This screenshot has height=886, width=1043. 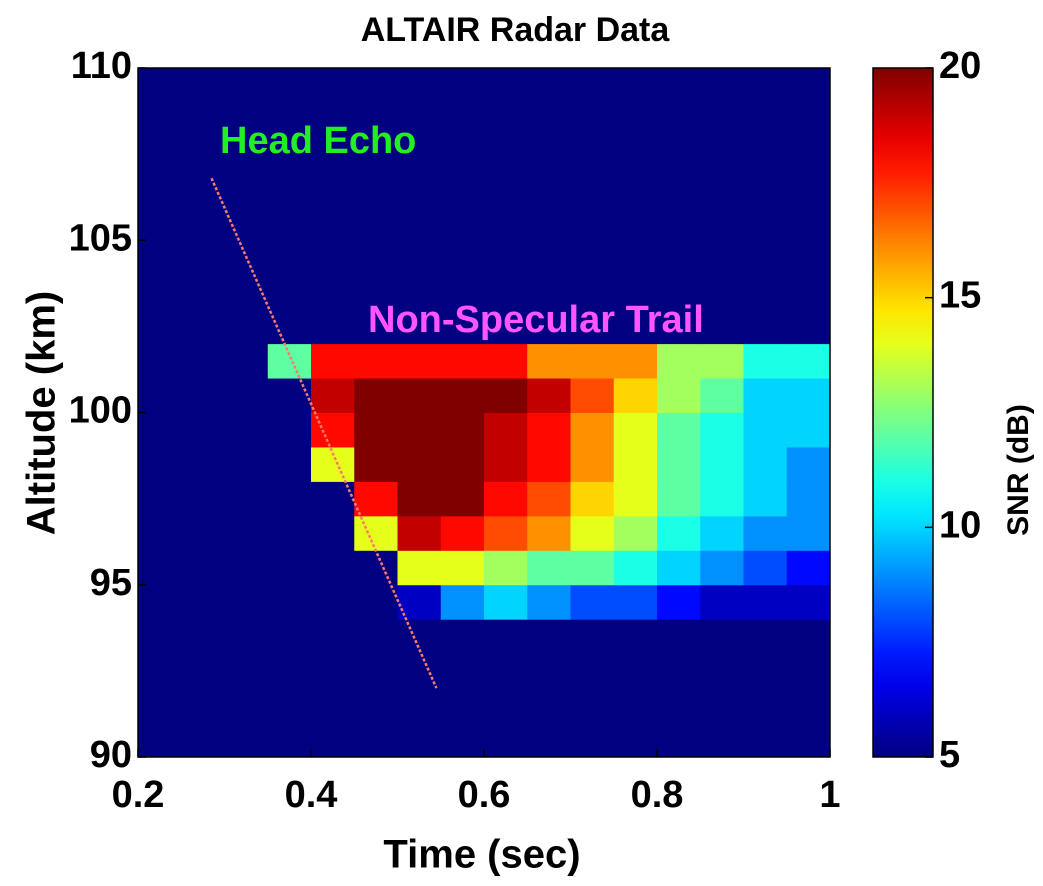 I want to click on colorbar-tick-label: 20, so click(x=960, y=66).